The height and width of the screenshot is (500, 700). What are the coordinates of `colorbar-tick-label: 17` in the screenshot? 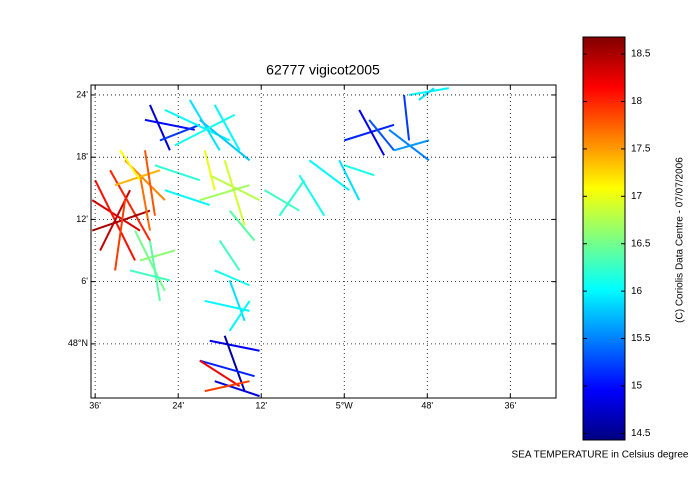 It's located at (637, 196).